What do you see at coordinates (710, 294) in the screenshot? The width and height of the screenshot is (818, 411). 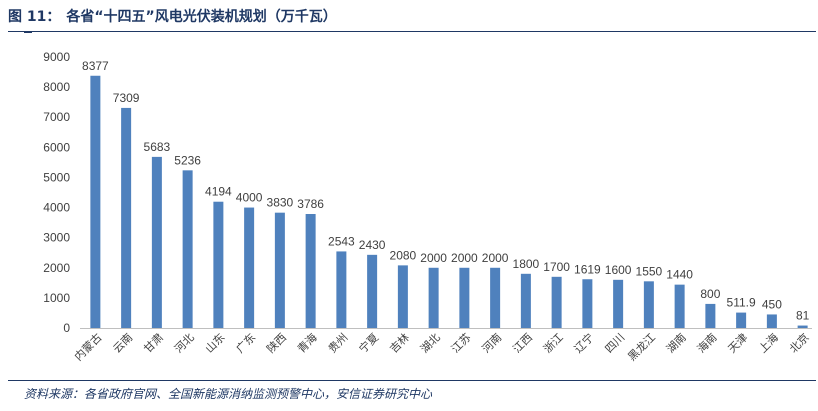 I see `data-label: 800` at bounding box center [710, 294].